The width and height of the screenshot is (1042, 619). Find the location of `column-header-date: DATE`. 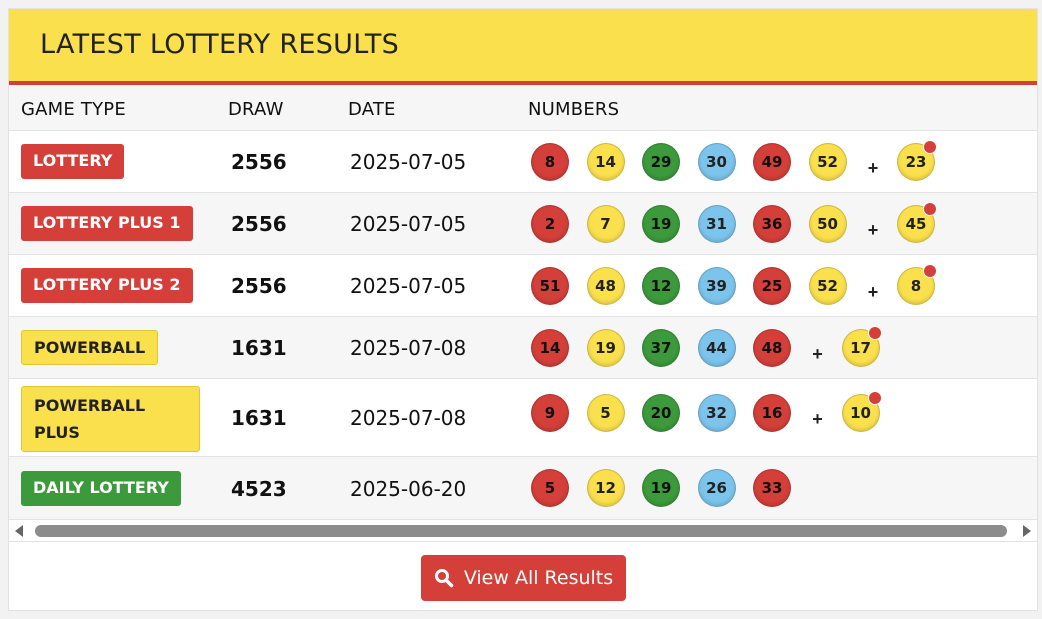

column-header-date: DATE is located at coordinates (372, 109).